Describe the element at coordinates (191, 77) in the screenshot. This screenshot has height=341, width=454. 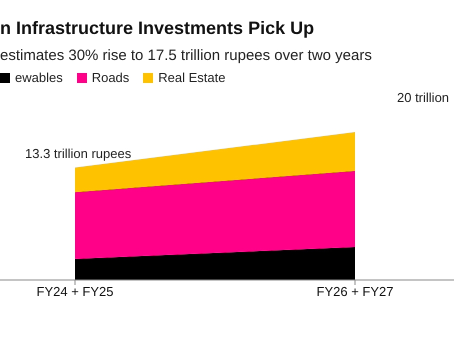
I see `legend-label: Real Estate` at that location.